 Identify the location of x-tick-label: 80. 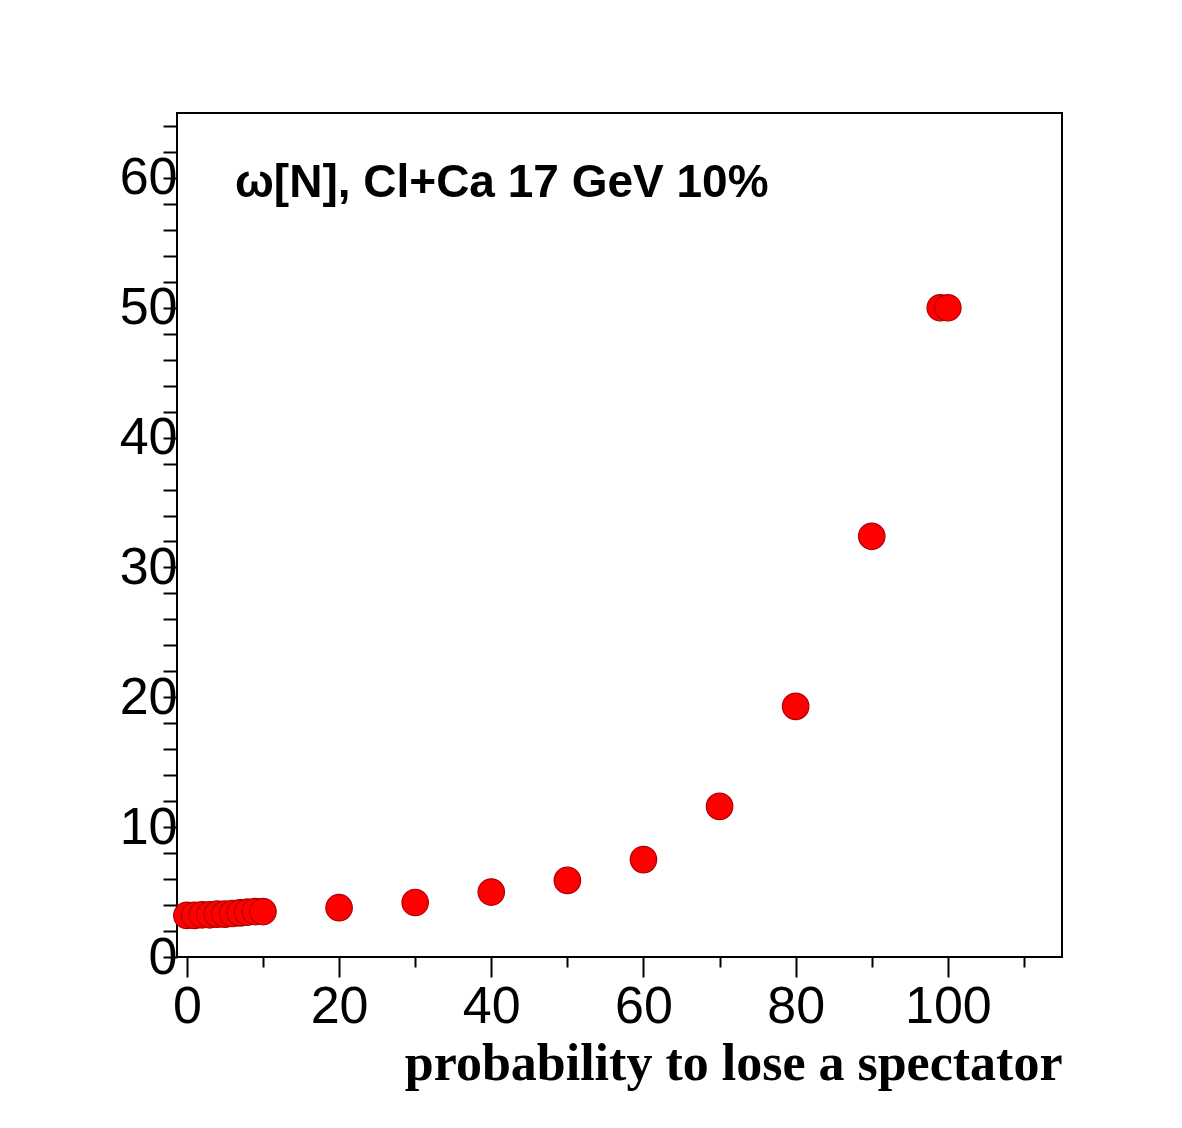
(796, 1004).